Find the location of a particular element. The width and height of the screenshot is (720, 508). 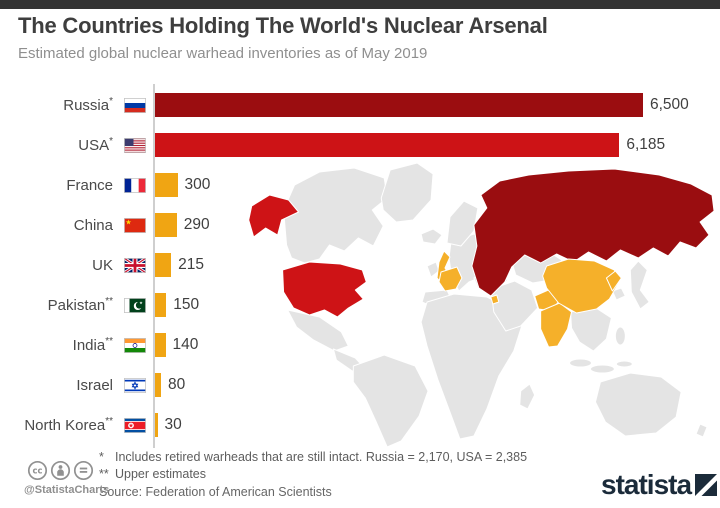

row-label: UK is located at coordinates (102, 265).